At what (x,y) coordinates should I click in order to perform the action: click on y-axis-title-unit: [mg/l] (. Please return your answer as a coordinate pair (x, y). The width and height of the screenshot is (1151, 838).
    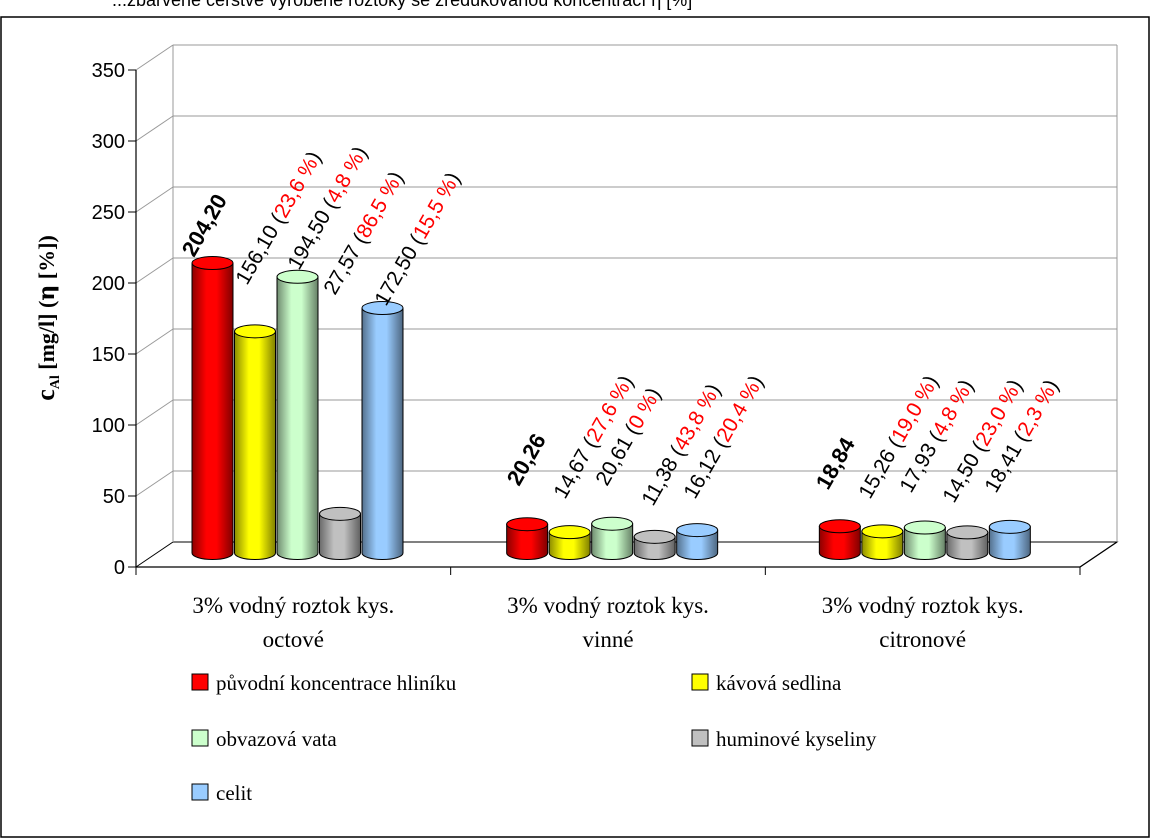
    Looking at the image, I should click on (46, 338).